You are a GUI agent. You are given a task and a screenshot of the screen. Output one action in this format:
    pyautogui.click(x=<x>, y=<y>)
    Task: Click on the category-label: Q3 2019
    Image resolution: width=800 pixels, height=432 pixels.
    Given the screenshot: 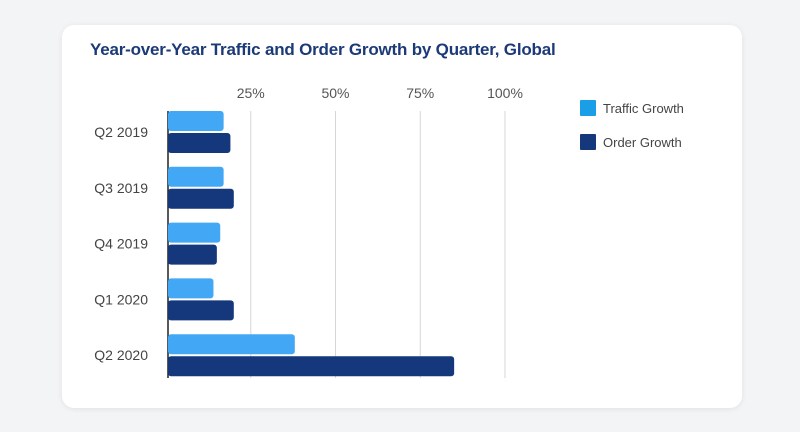 What is the action you would take?
    pyautogui.click(x=121, y=188)
    